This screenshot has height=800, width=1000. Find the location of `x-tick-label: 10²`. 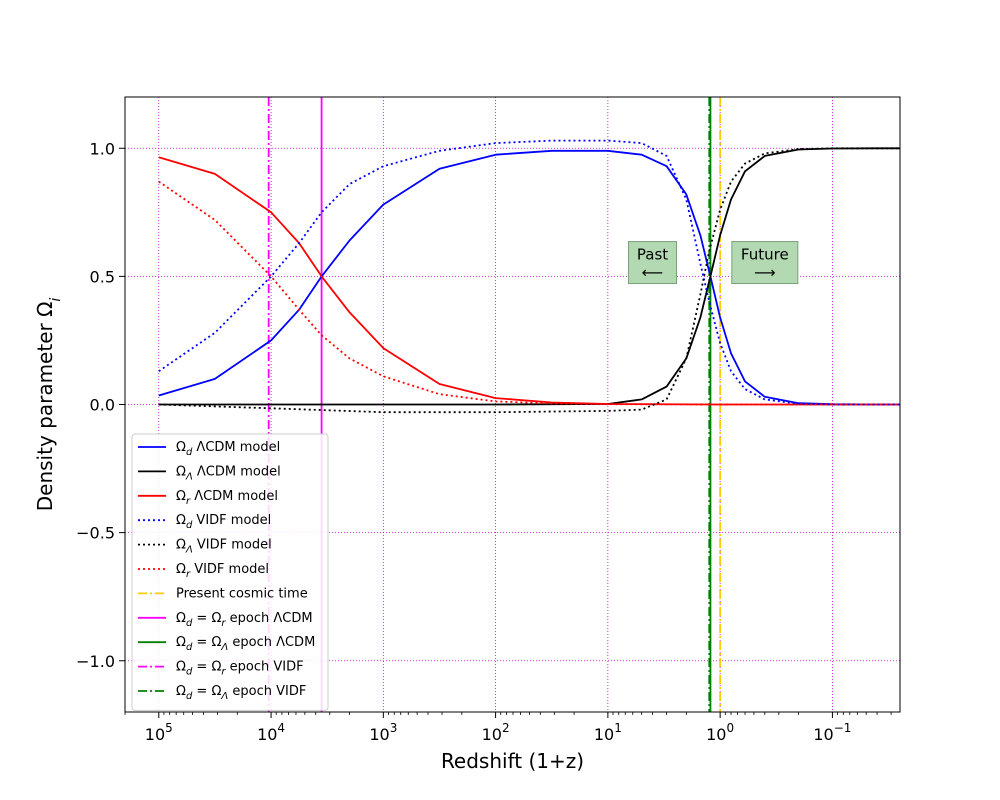

x-tick-label: 10² is located at coordinates (496, 732).